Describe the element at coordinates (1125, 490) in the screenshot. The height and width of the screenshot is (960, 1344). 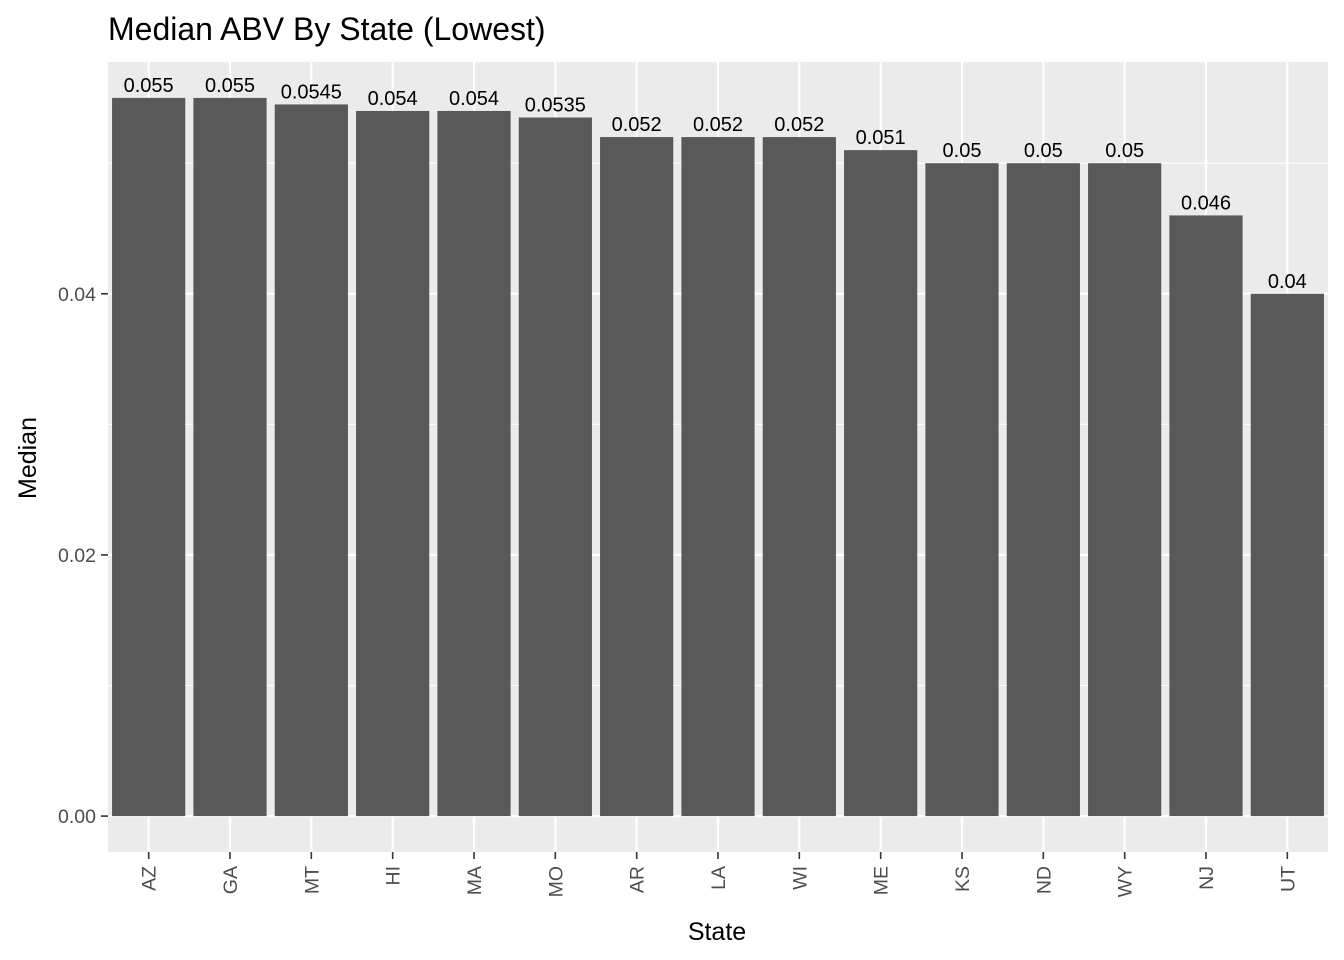
I see `bar-wy` at that location.